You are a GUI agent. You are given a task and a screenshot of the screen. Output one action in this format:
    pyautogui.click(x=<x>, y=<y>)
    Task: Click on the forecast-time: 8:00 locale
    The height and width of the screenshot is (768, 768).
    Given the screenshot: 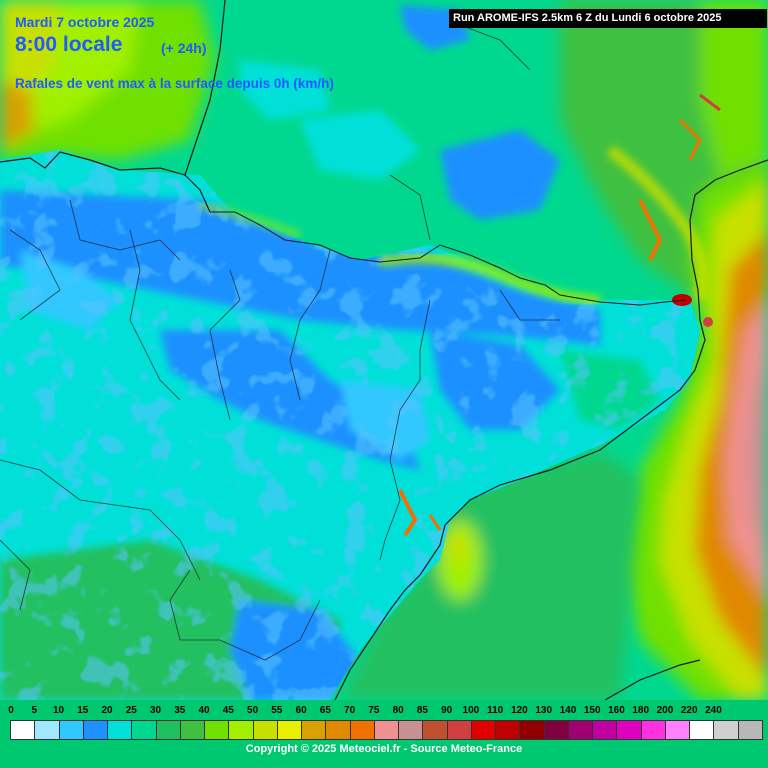 What is the action you would take?
    pyautogui.click(x=69, y=44)
    